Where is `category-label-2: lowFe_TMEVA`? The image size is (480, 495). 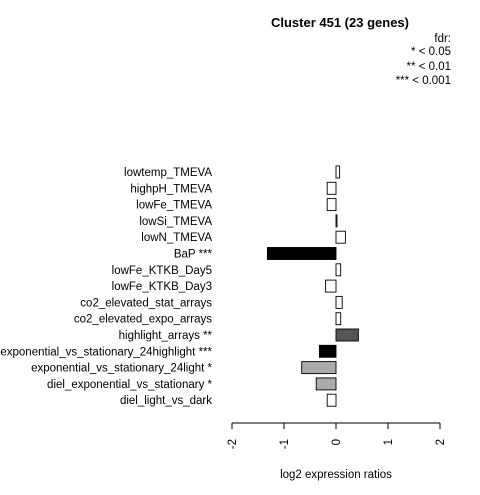 category-label-2: lowFe_TMEVA is located at coordinates (174, 206).